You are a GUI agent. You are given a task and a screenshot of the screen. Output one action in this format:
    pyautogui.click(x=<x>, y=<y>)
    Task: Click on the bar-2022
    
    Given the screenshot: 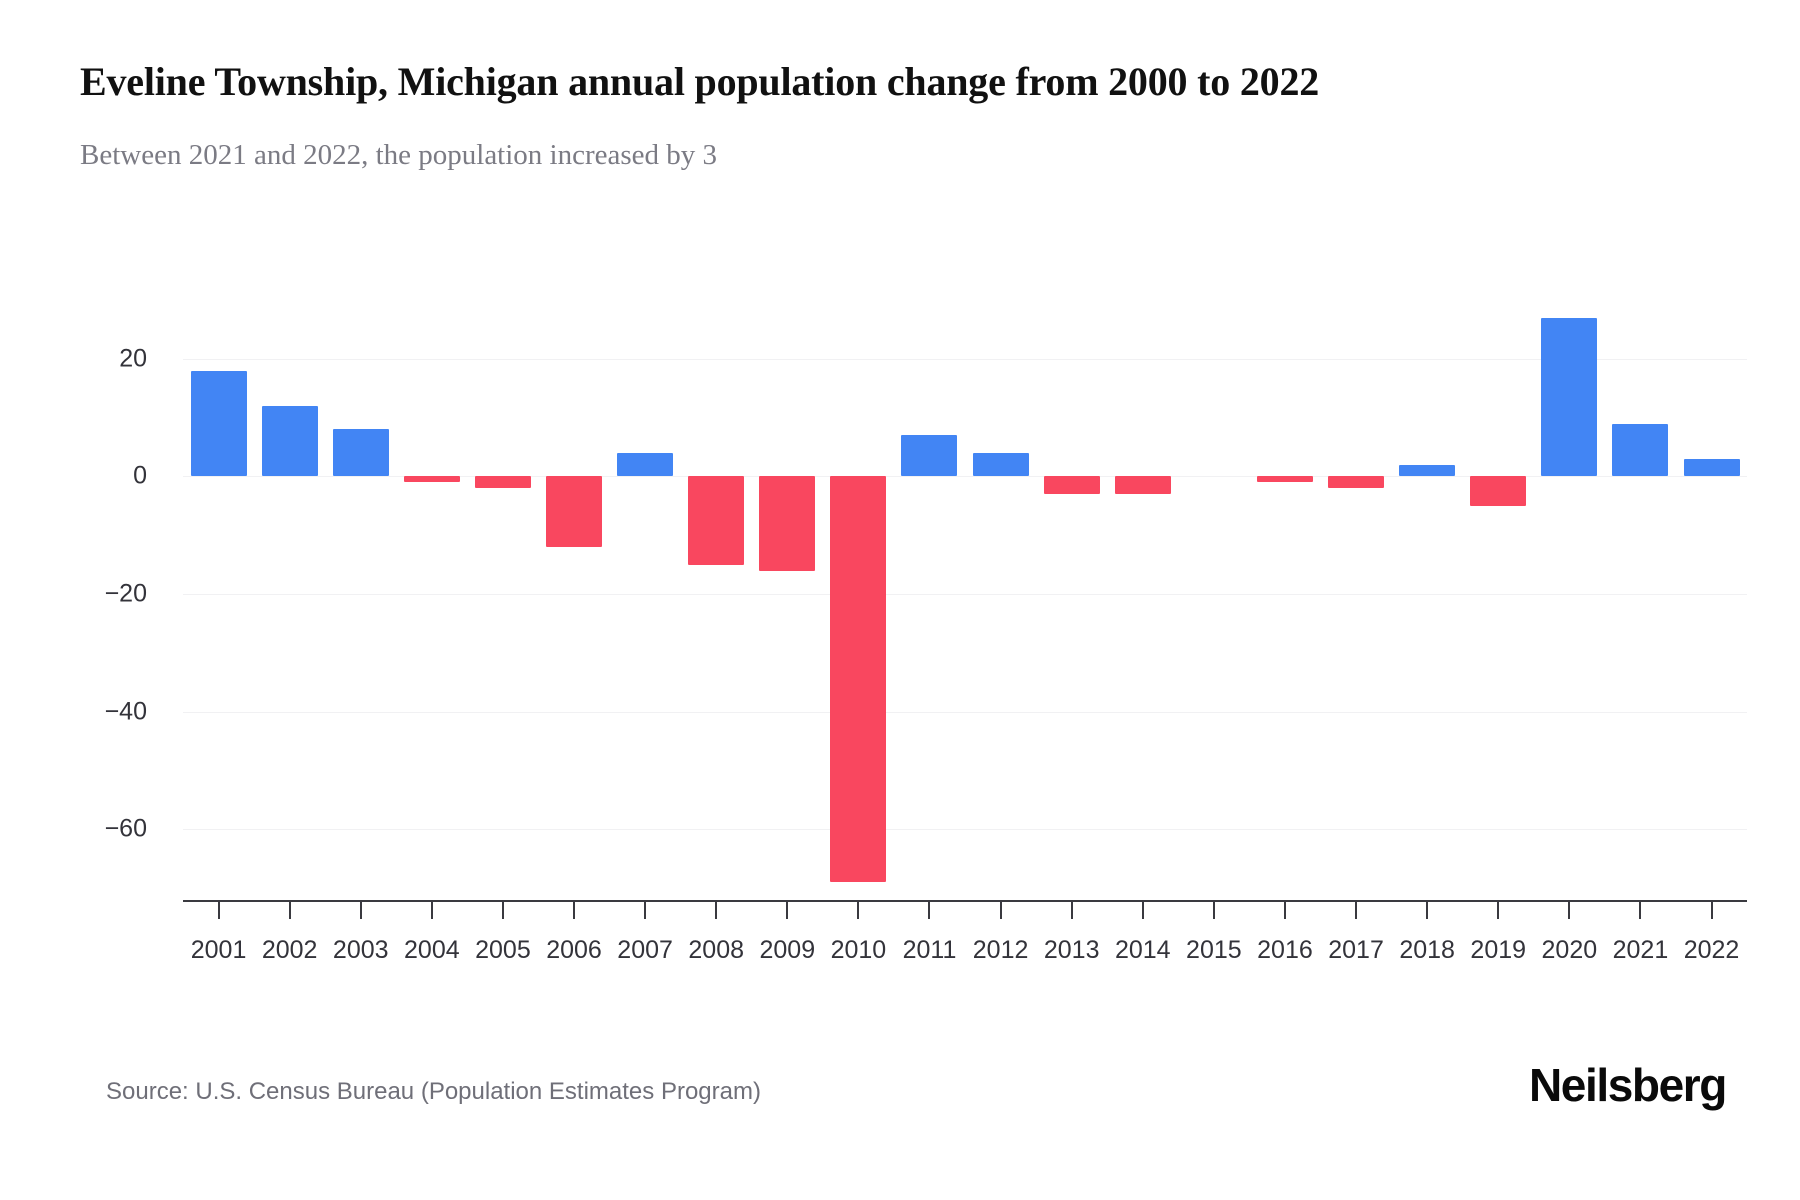 What is the action you would take?
    pyautogui.click(x=1711, y=467)
    